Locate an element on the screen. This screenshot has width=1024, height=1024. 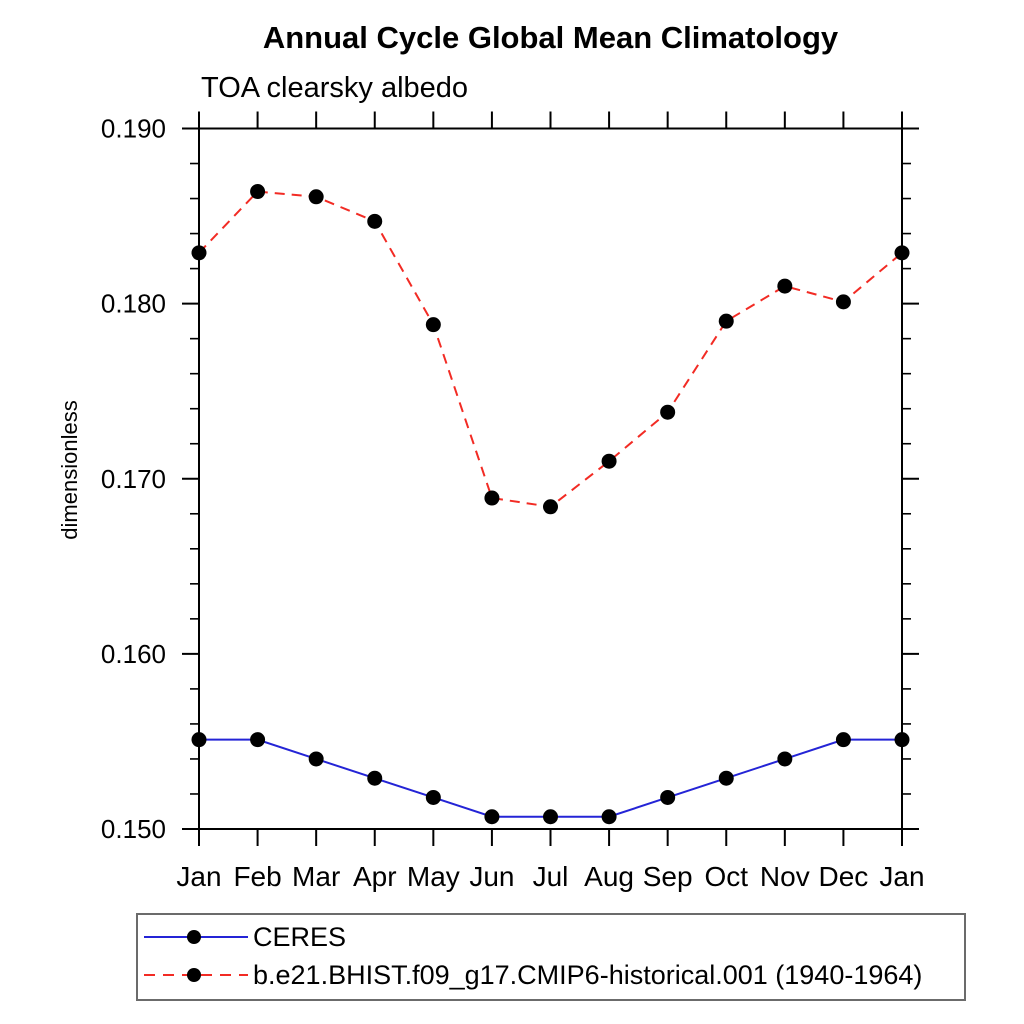
svg-text: 0.150 is located at coordinates (133, 829).